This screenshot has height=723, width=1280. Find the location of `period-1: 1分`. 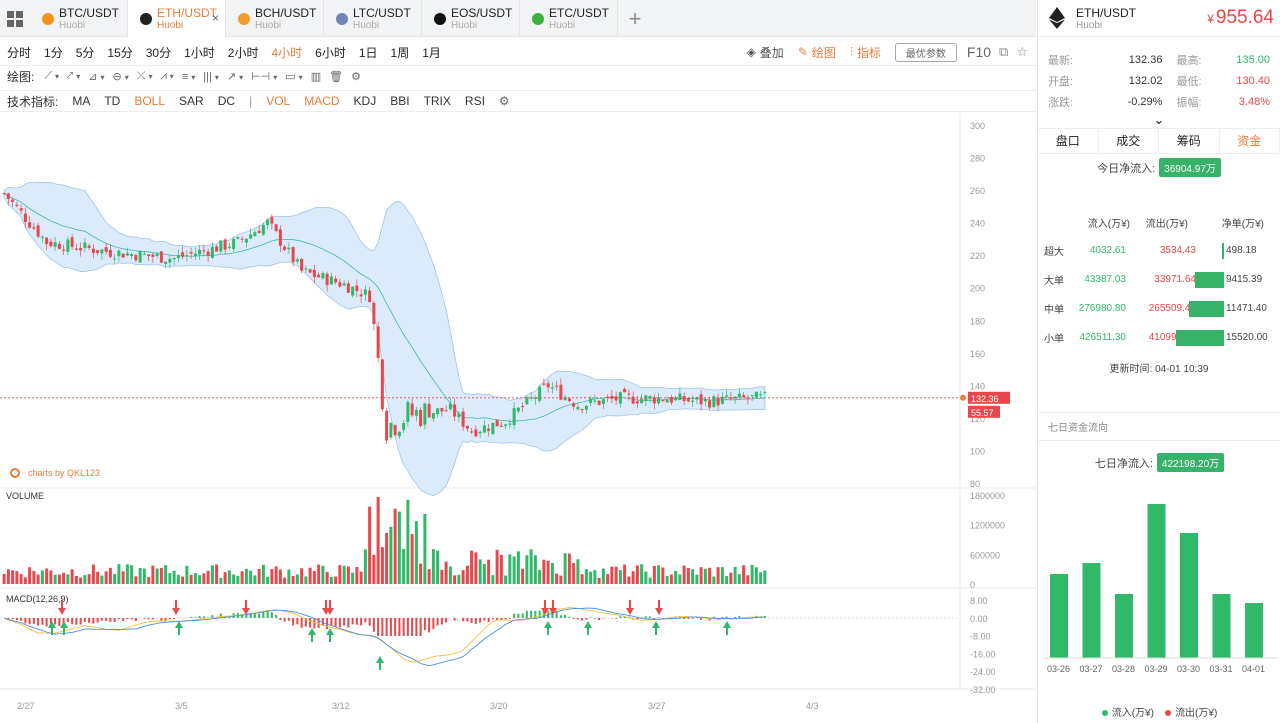

period-1: 1分 is located at coordinates (53, 52).